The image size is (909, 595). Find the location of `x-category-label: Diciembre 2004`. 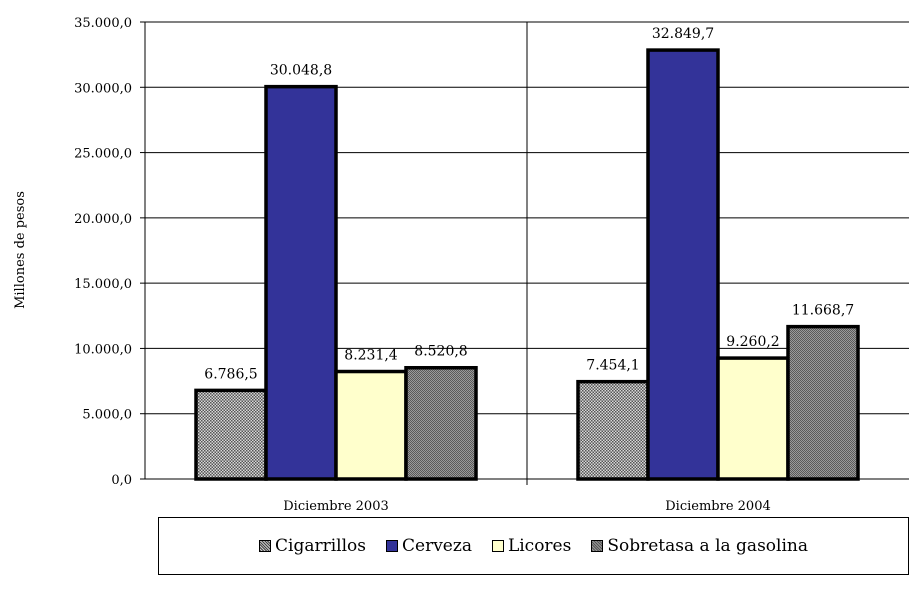

x-category-label: Diciembre 2004 is located at coordinates (718, 504).